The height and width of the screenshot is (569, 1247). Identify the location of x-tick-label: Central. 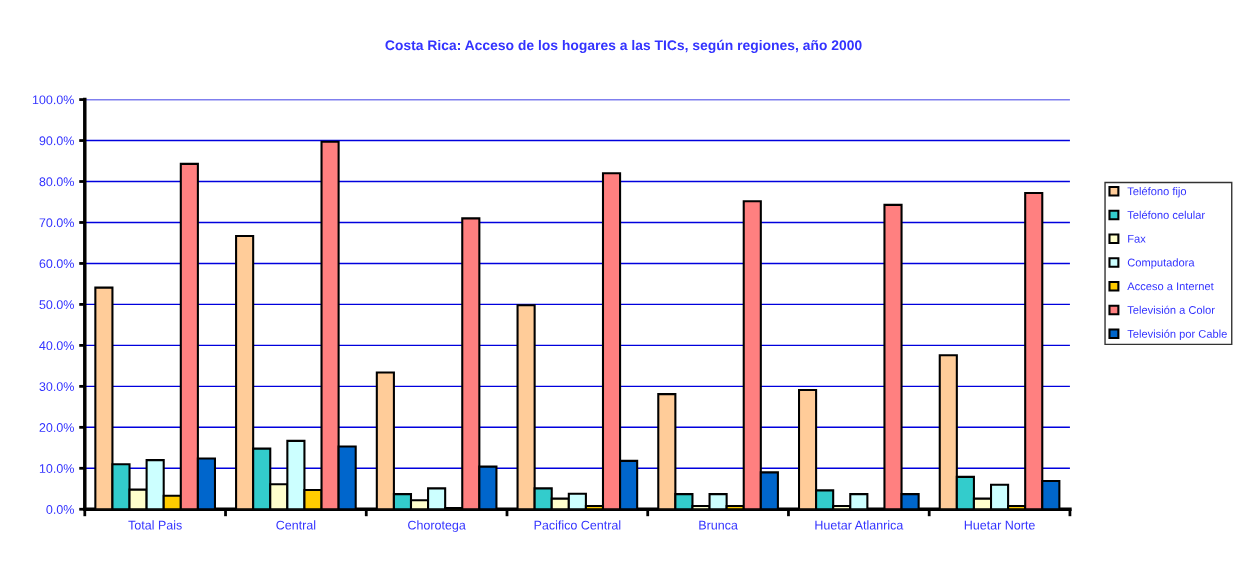
(296, 525).